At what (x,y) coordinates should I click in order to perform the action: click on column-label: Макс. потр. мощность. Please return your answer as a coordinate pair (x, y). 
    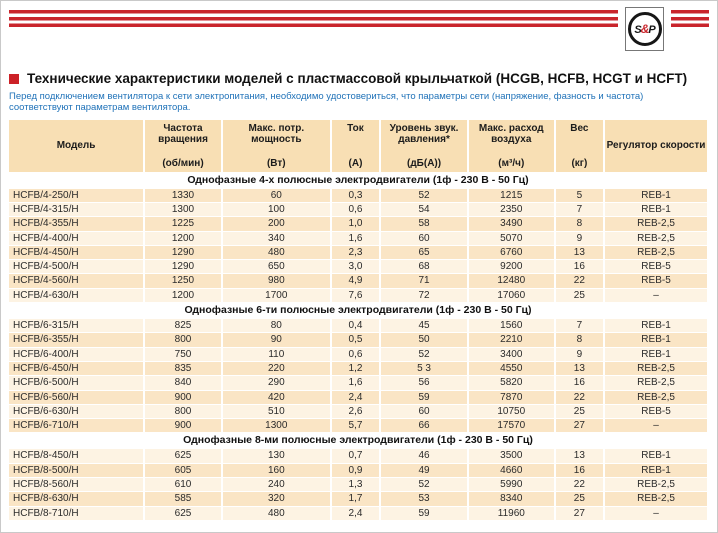
    Looking at the image, I should click on (276, 134).